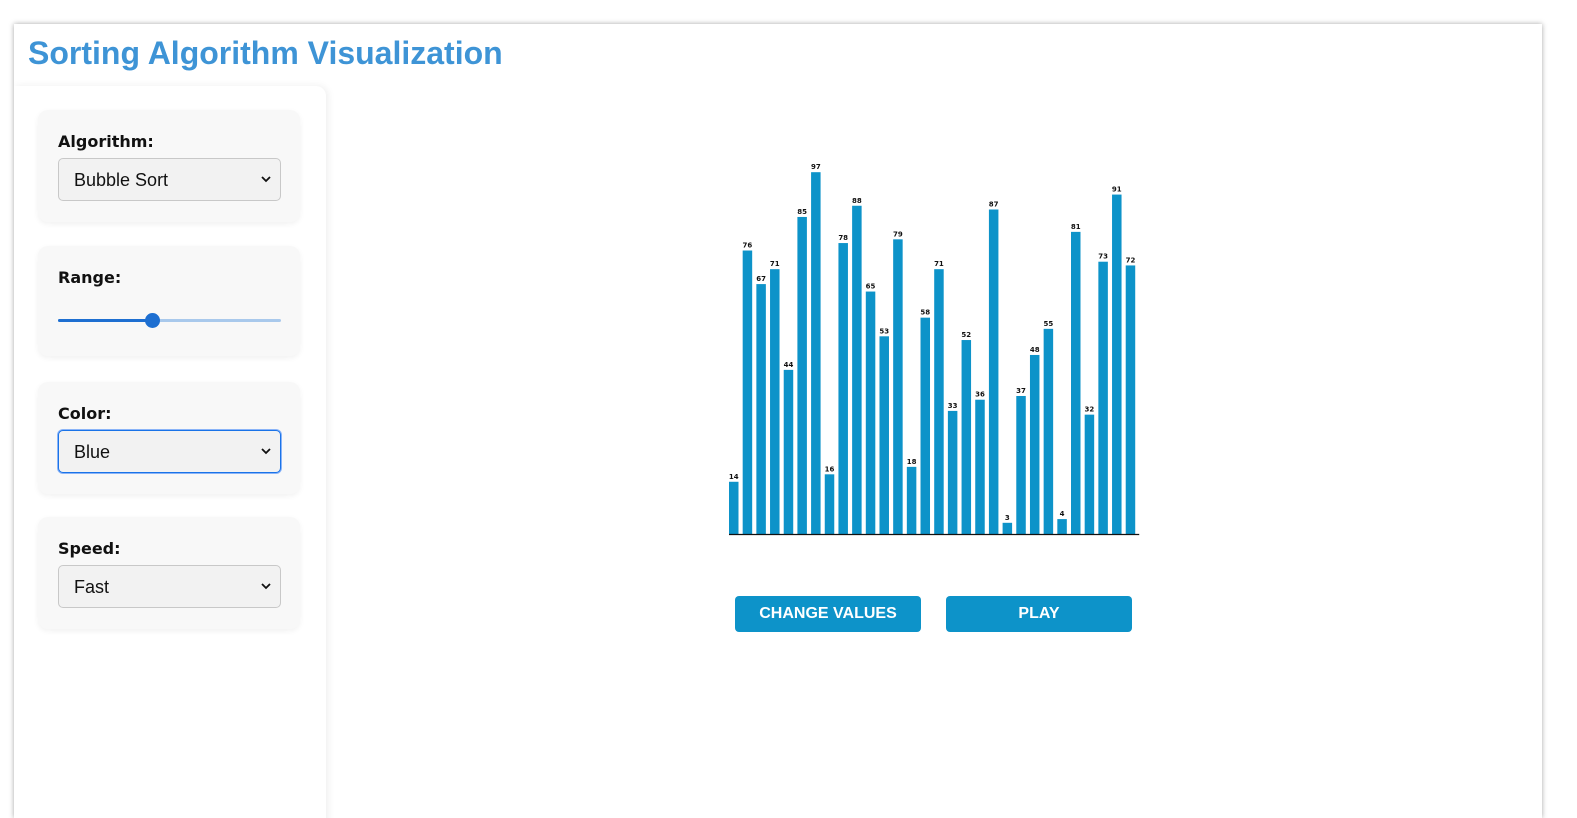 The height and width of the screenshot is (818, 1577). I want to click on speed-label: Speed:, so click(89, 548).